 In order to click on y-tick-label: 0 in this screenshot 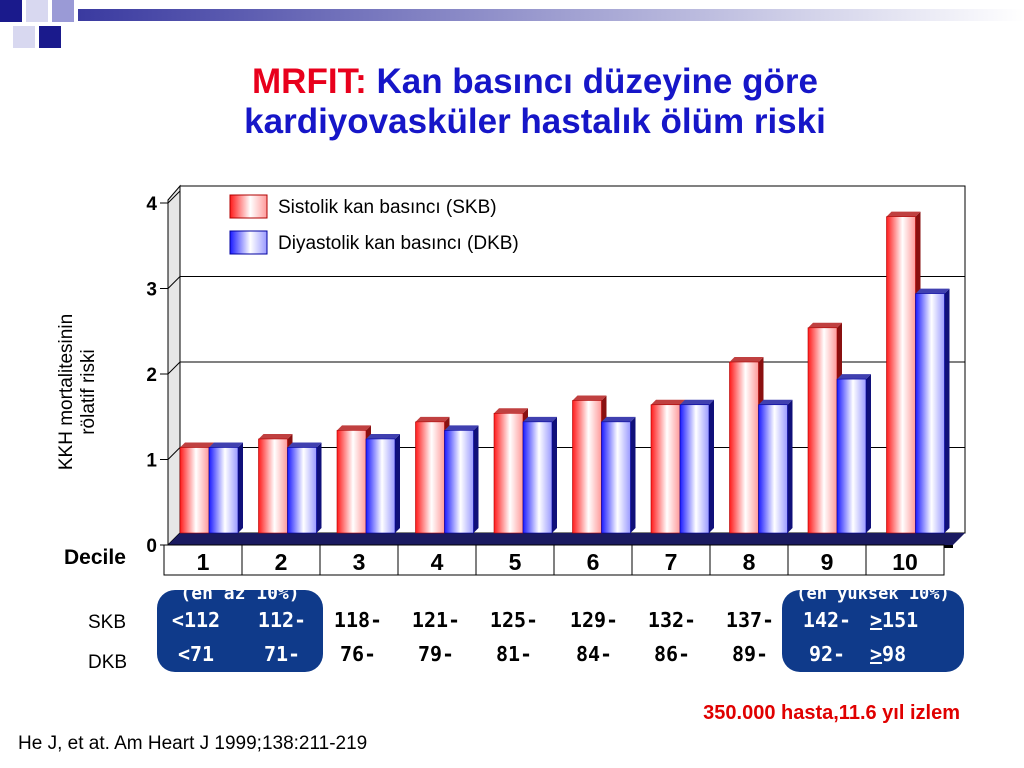, I will do `click(151, 546)`.